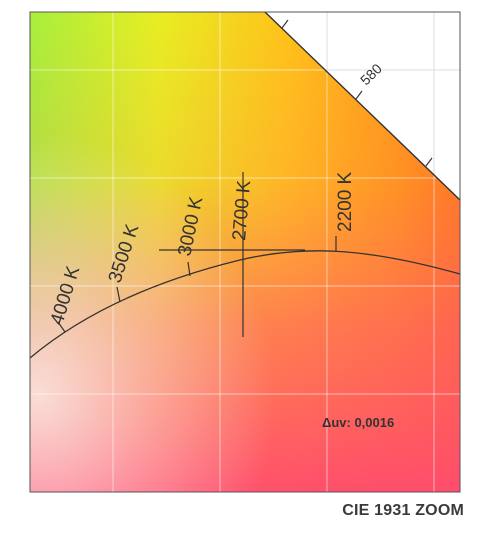 The width and height of the screenshot is (500, 555). I want to click on spectral-locus-edge, so click(362, 106).